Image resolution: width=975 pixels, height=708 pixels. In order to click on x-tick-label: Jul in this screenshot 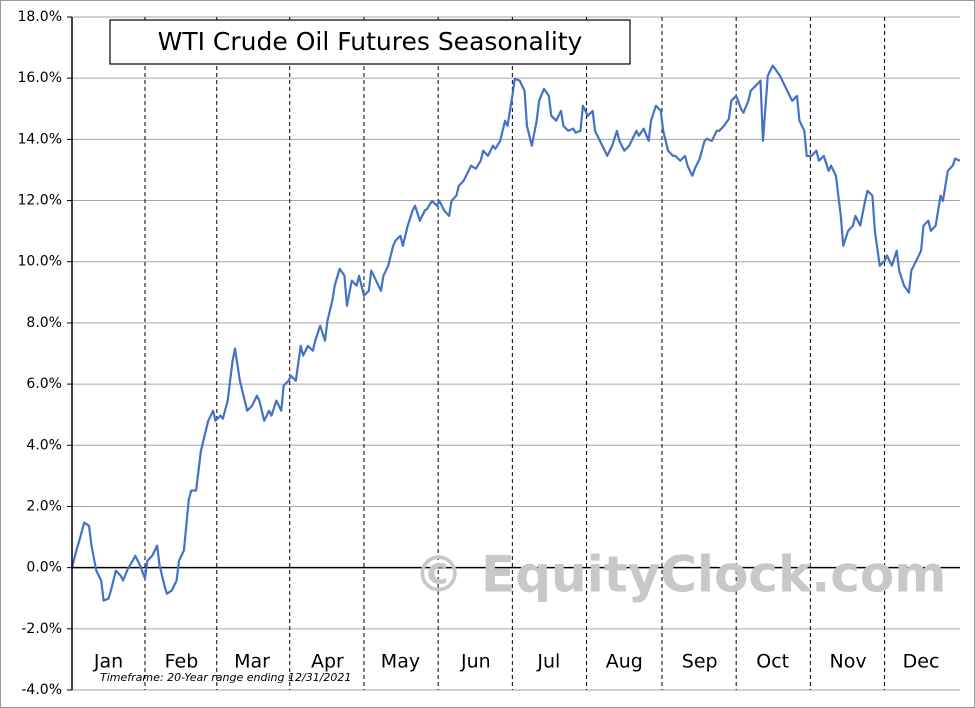, I will do `click(548, 662)`.